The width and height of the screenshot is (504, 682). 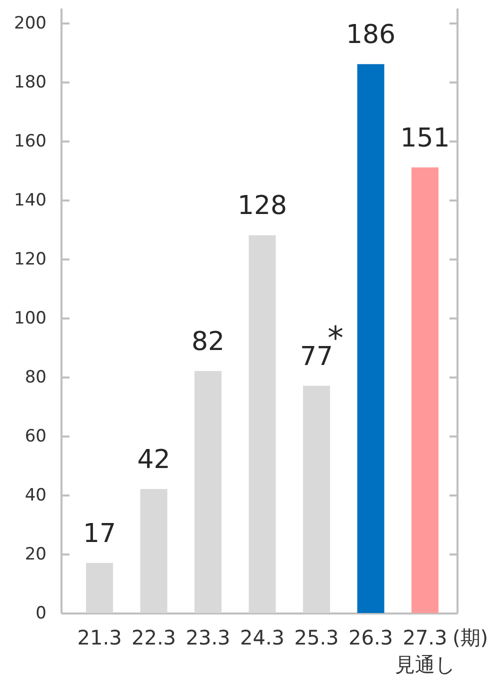 I want to click on x-tick-label: 26.3, so click(x=371, y=638).